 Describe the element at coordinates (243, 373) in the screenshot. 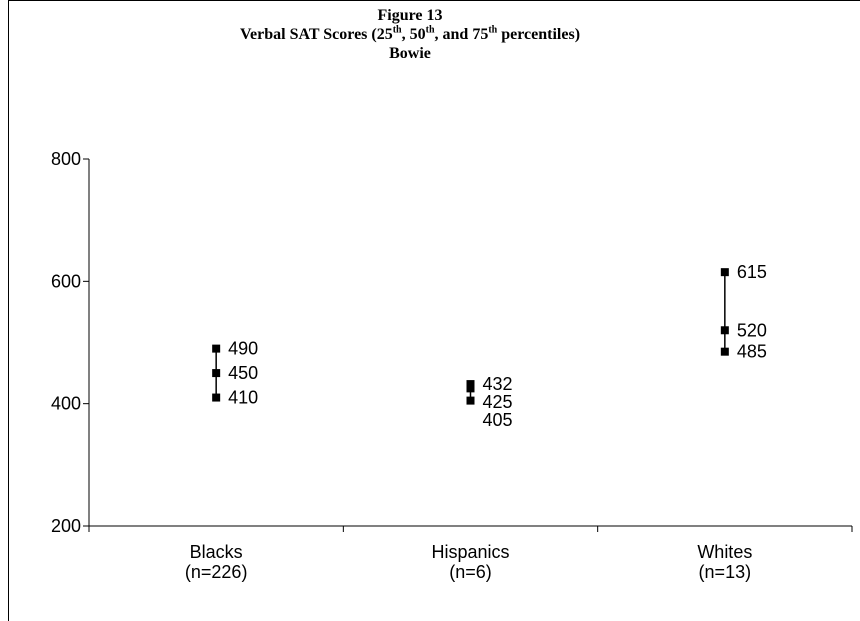

I see `data-label: 450` at that location.